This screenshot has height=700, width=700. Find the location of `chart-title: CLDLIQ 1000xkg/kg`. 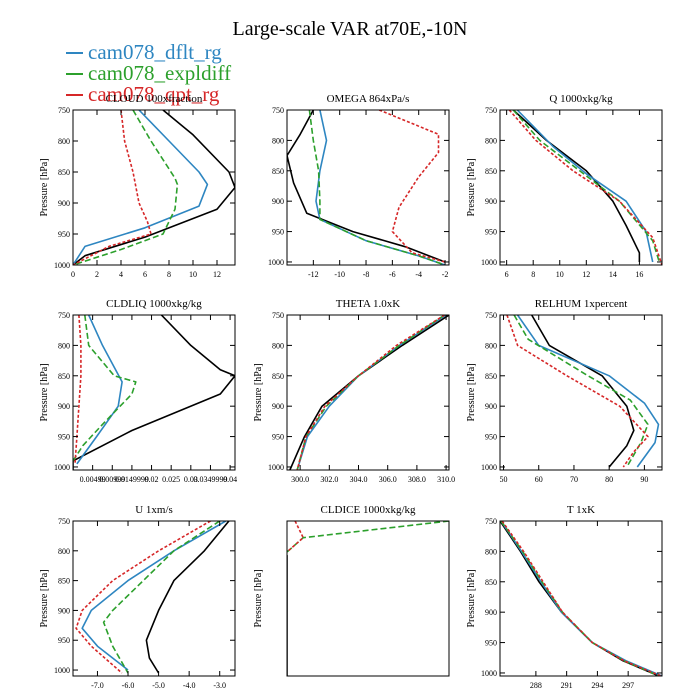

chart-title: CLDLIQ 1000xkg/kg is located at coordinates (154, 304).